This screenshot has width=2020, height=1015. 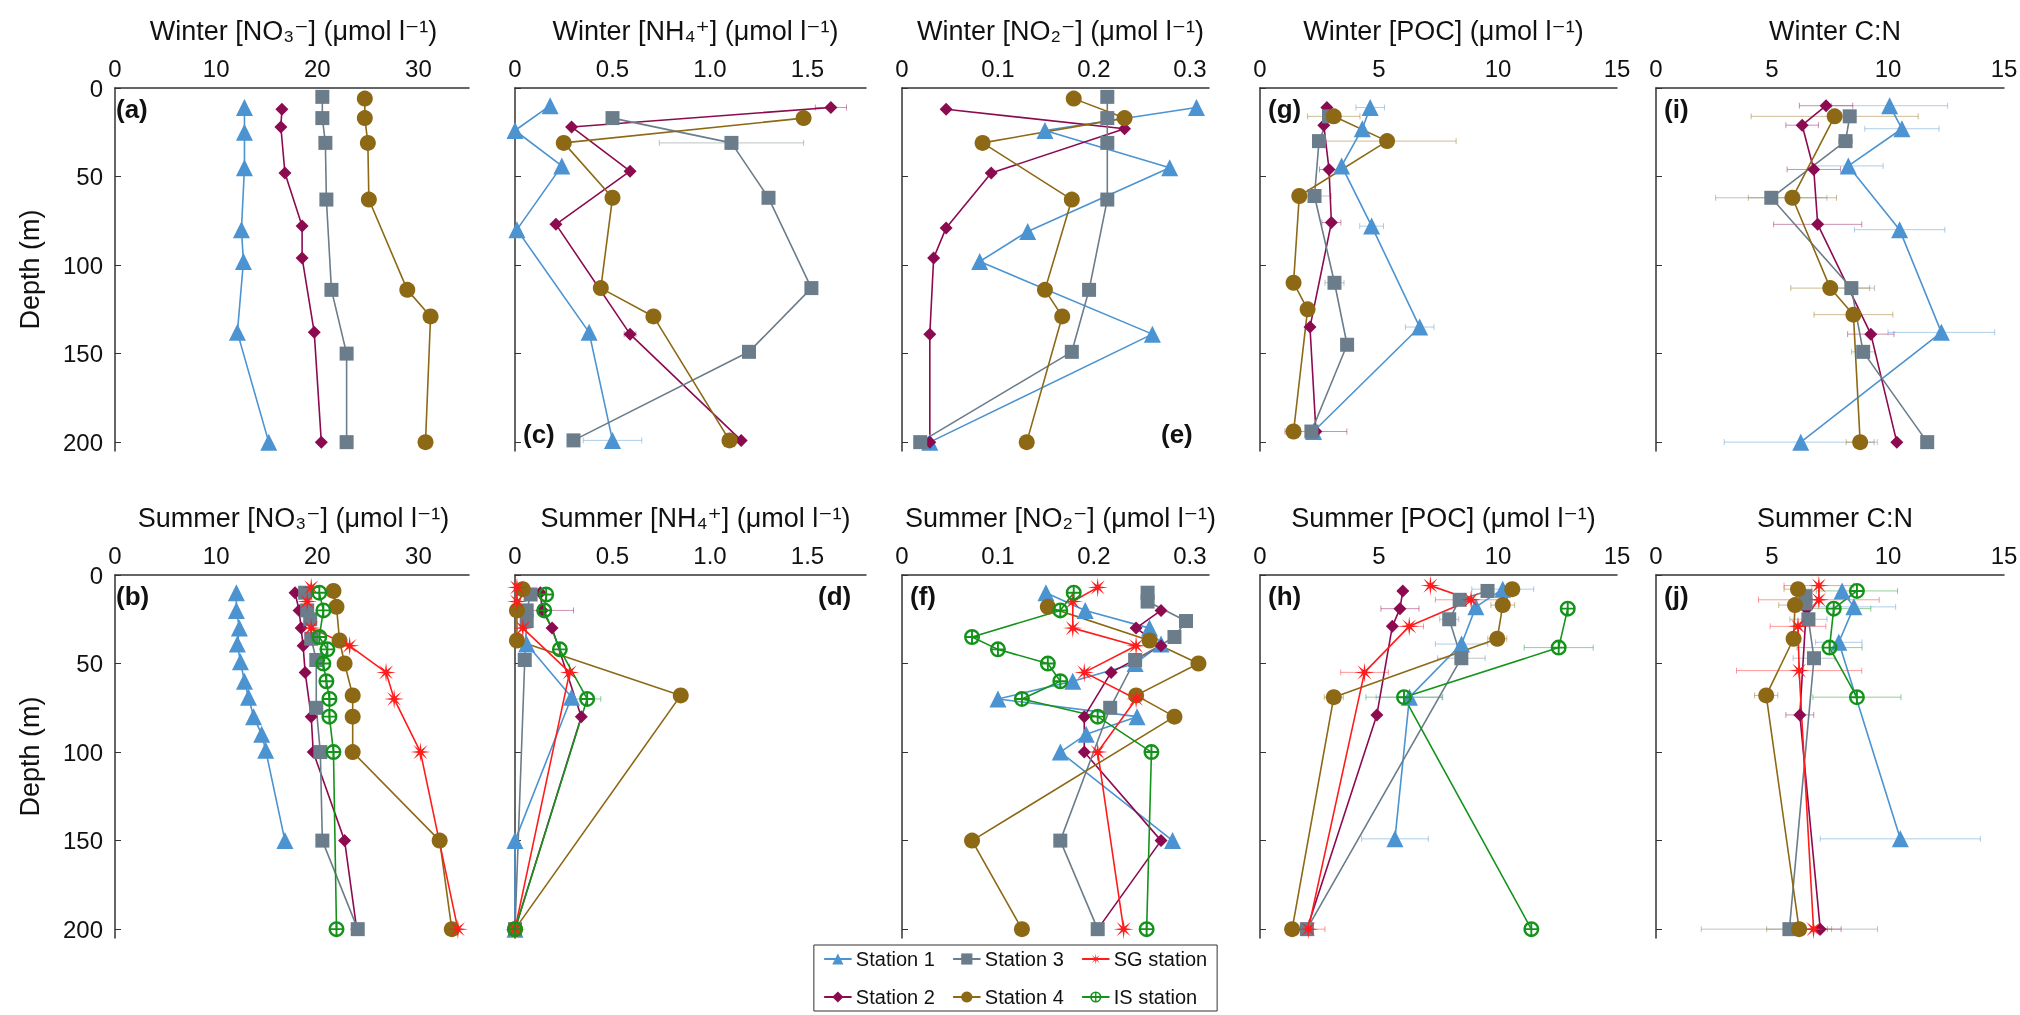 What do you see at coordinates (1285, 109) in the screenshot?
I see `annotation: (g)` at bounding box center [1285, 109].